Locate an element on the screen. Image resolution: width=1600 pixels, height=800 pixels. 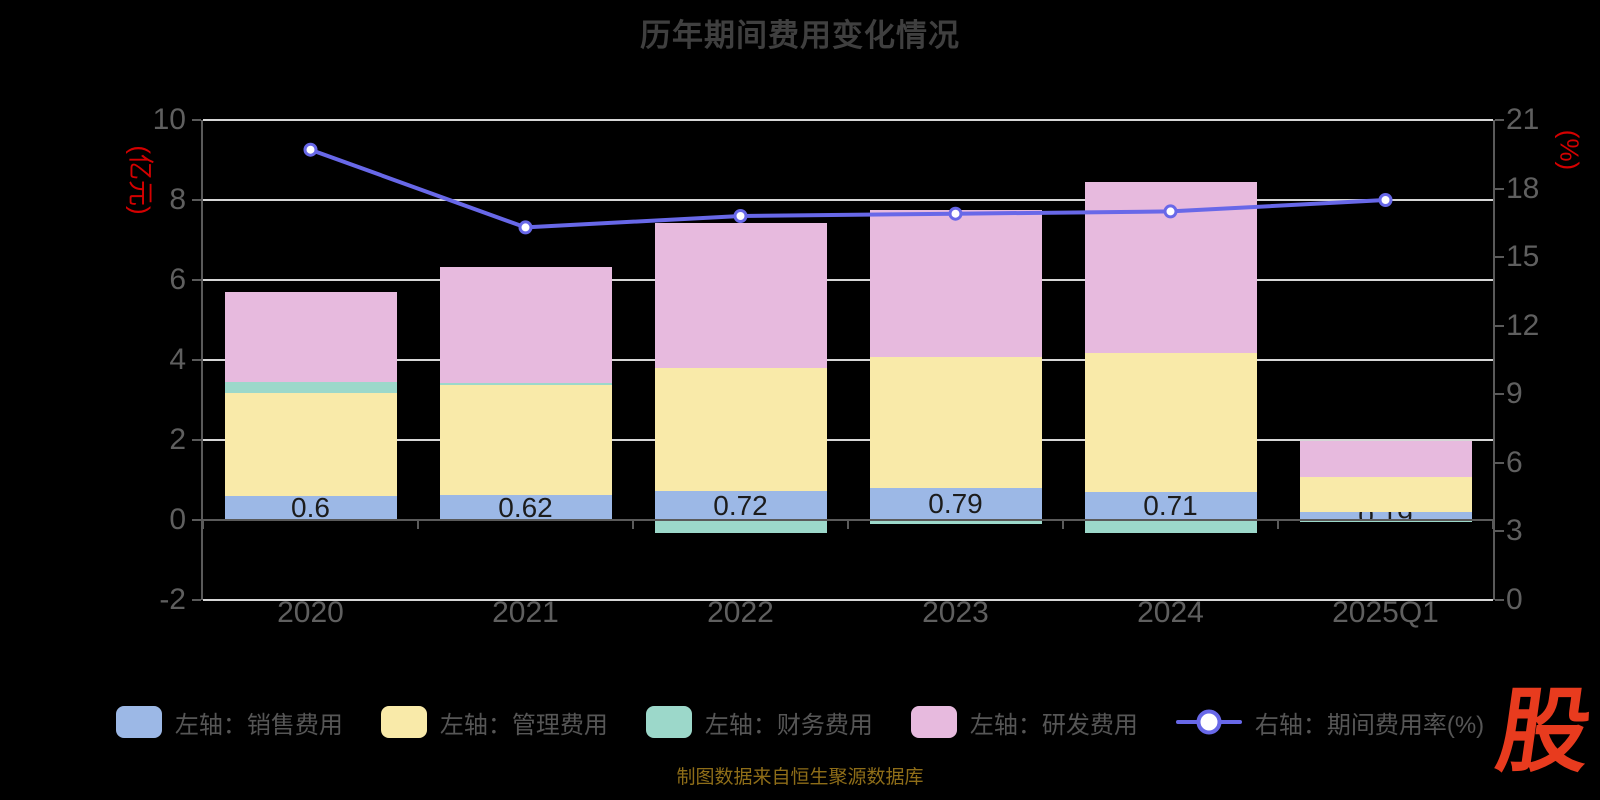
legend-swatch-sales-expense is located at coordinates (138, 722).